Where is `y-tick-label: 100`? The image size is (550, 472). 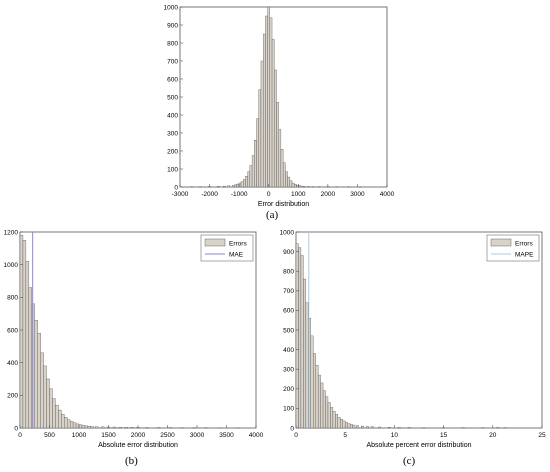 y-tick-label: 100 is located at coordinates (288, 409).